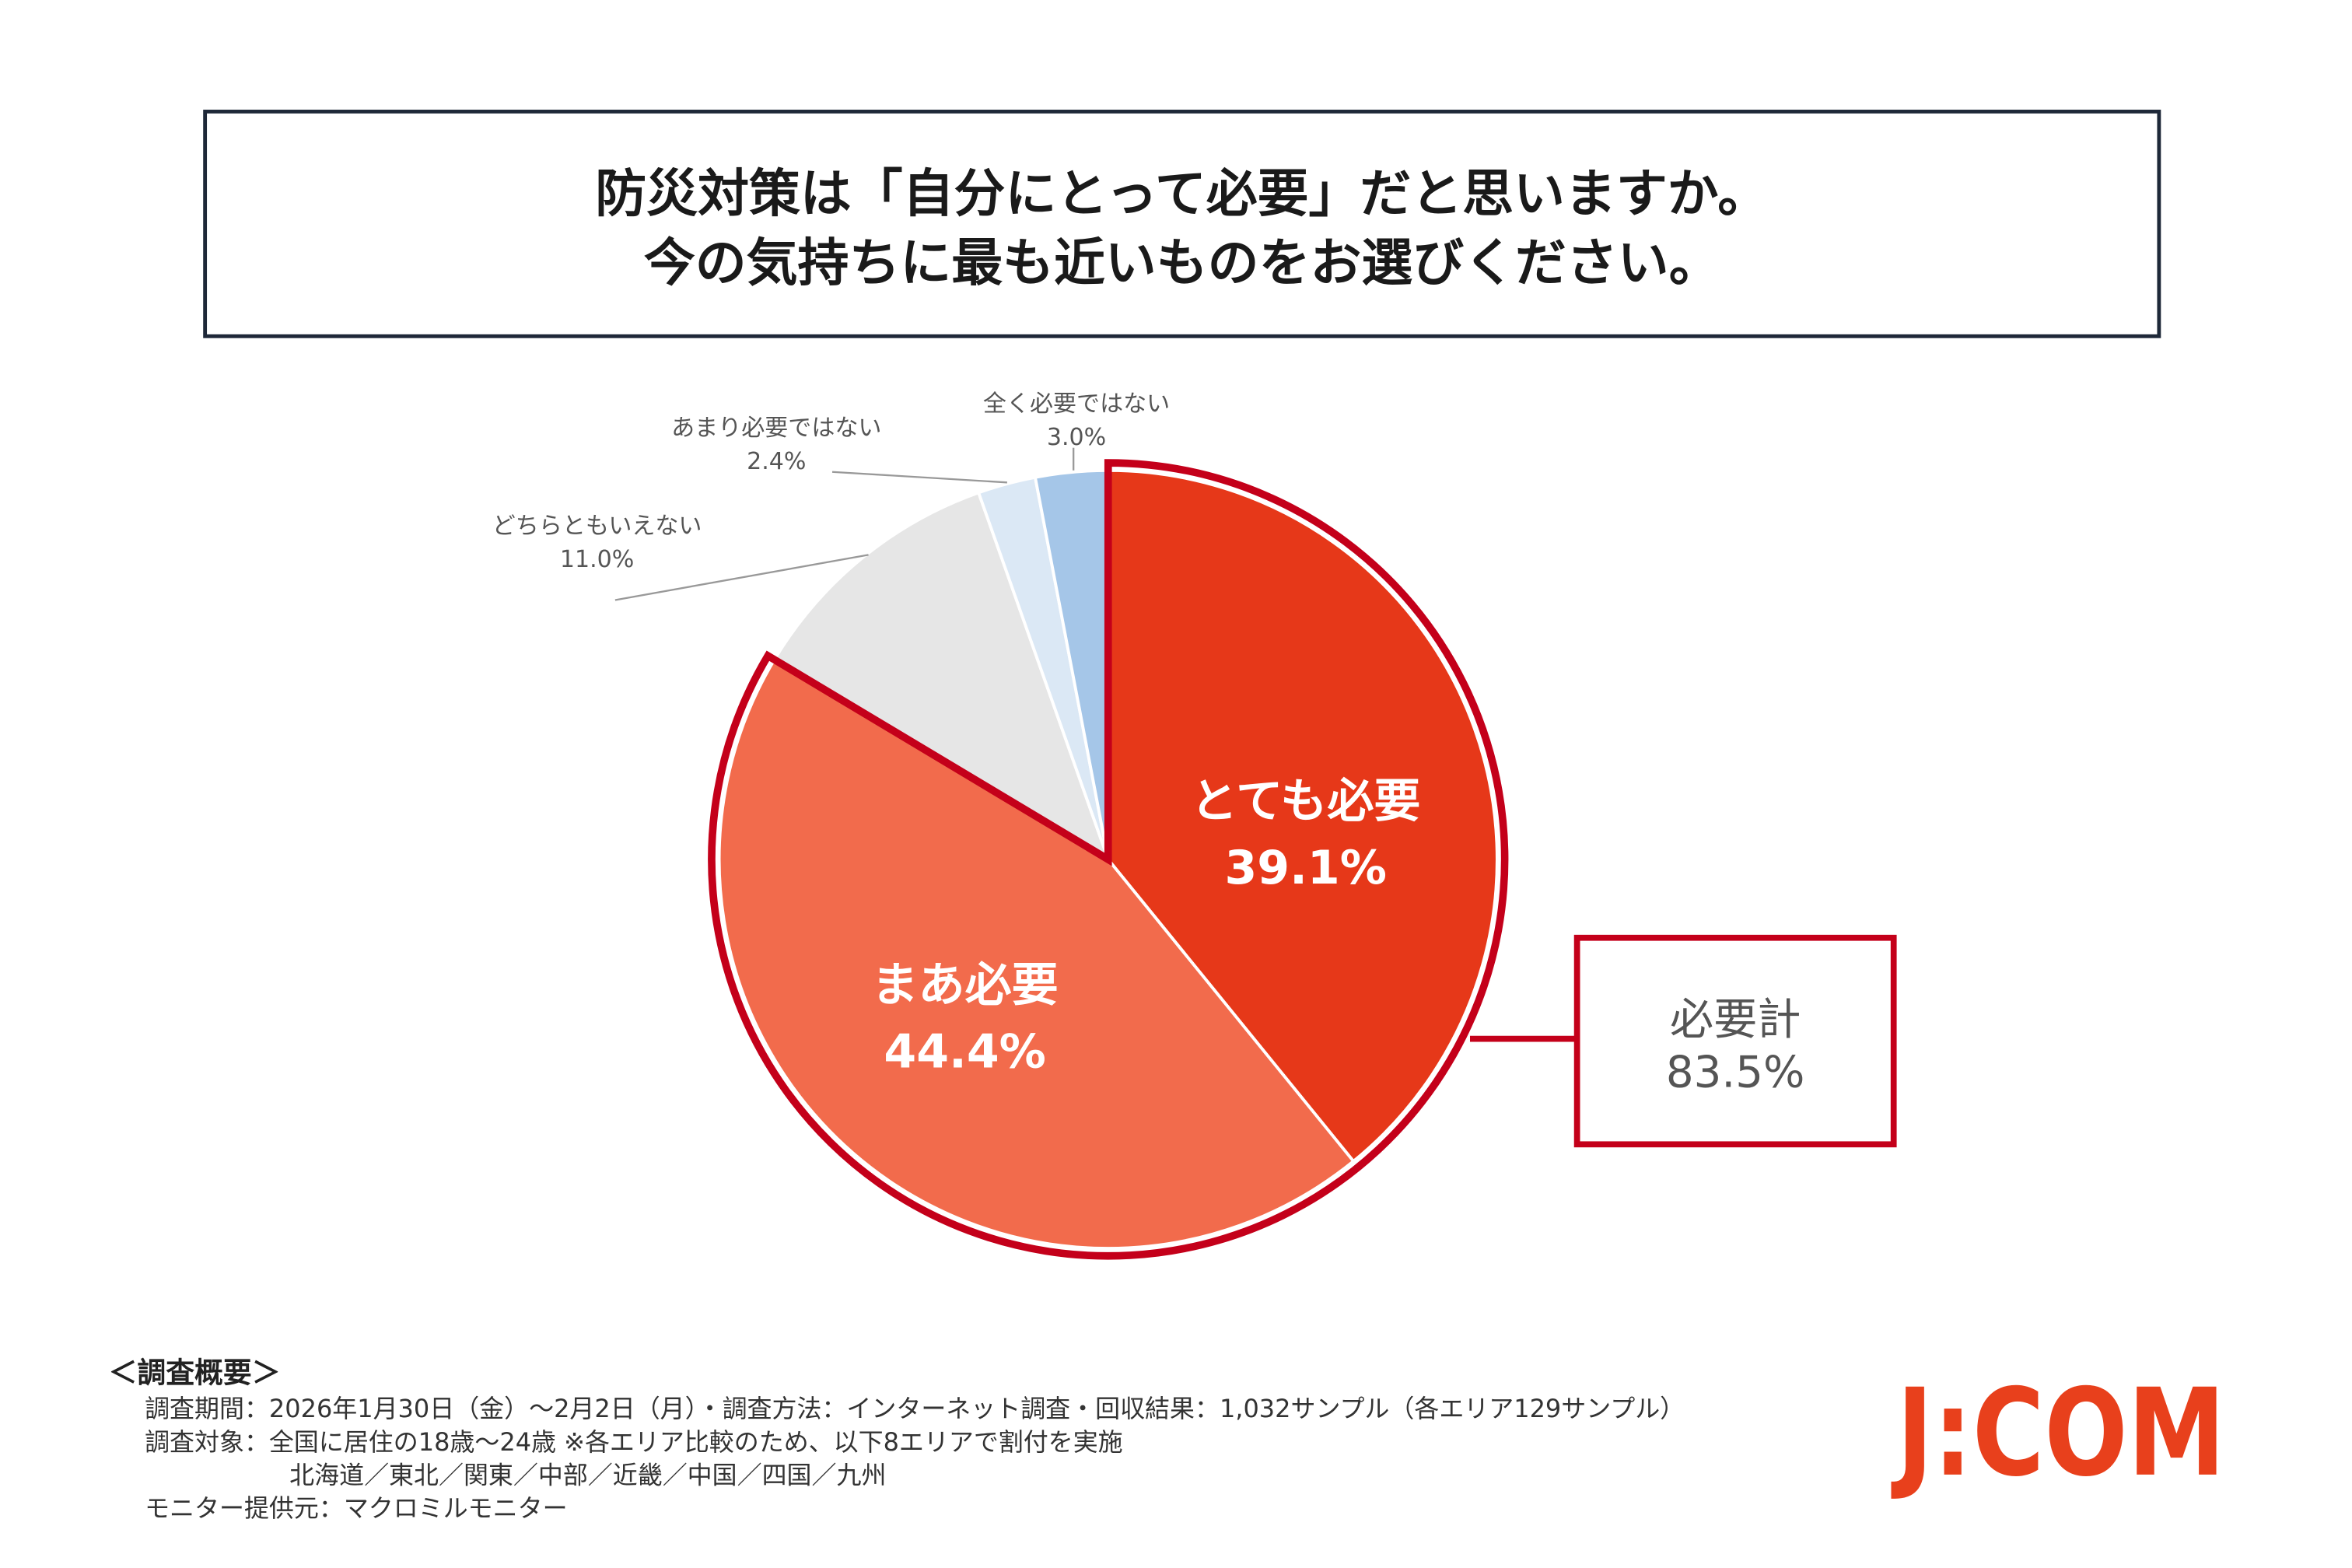 This screenshot has width=2352, height=1568. I want to click on slice-value-neutral: 11.0%, so click(597, 559).